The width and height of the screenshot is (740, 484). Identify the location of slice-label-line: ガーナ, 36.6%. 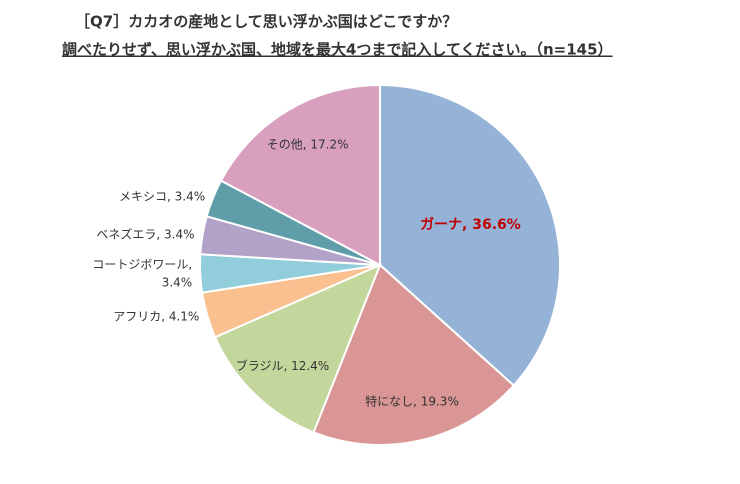
(470, 225).